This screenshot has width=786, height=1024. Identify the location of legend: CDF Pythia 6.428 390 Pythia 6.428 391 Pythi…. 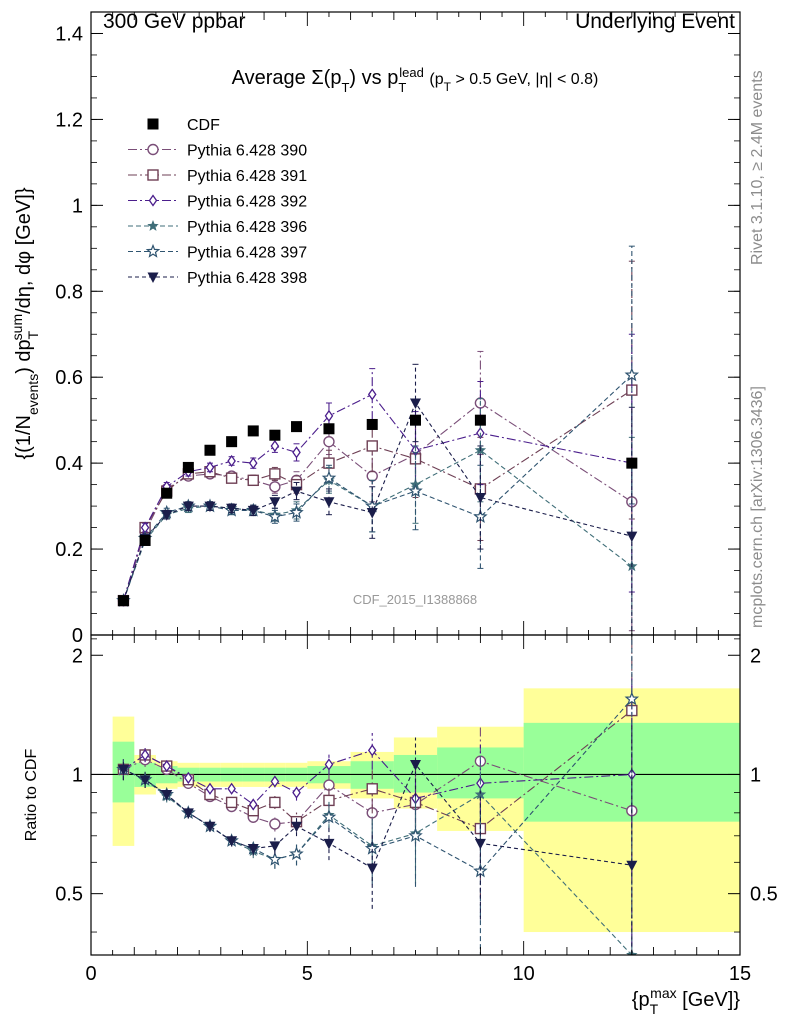
(217, 202).